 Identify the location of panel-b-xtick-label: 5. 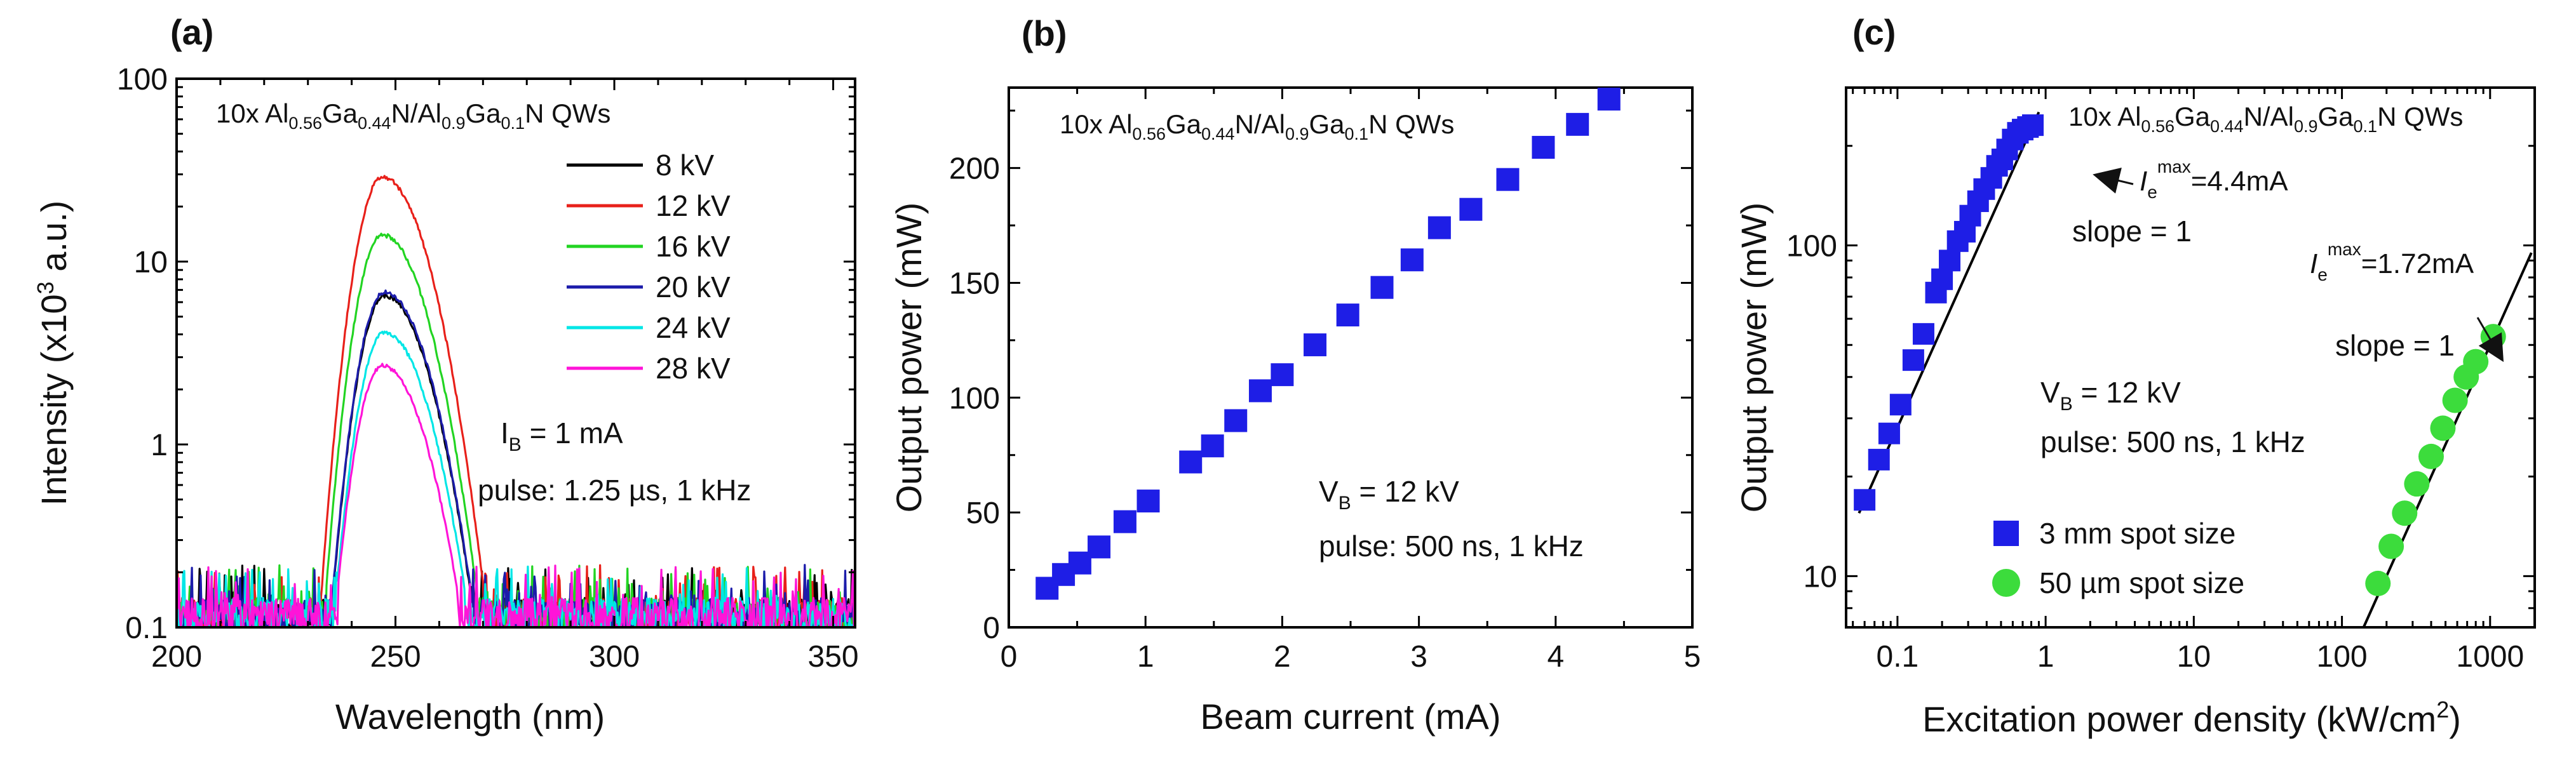
(1692, 657).